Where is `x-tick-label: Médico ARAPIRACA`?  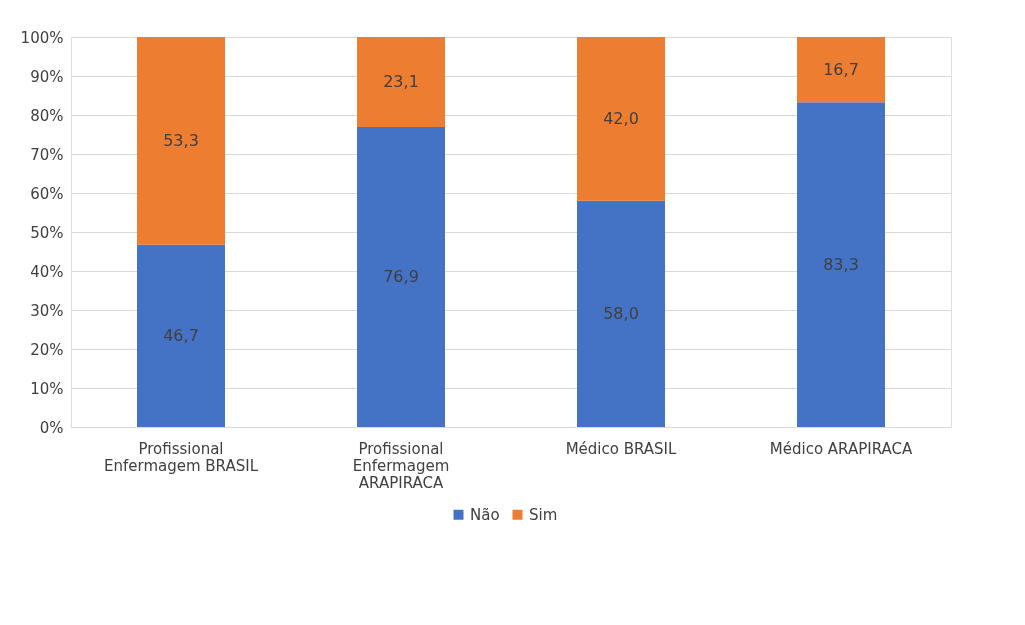 x-tick-label: Médico ARAPIRACA is located at coordinates (841, 448).